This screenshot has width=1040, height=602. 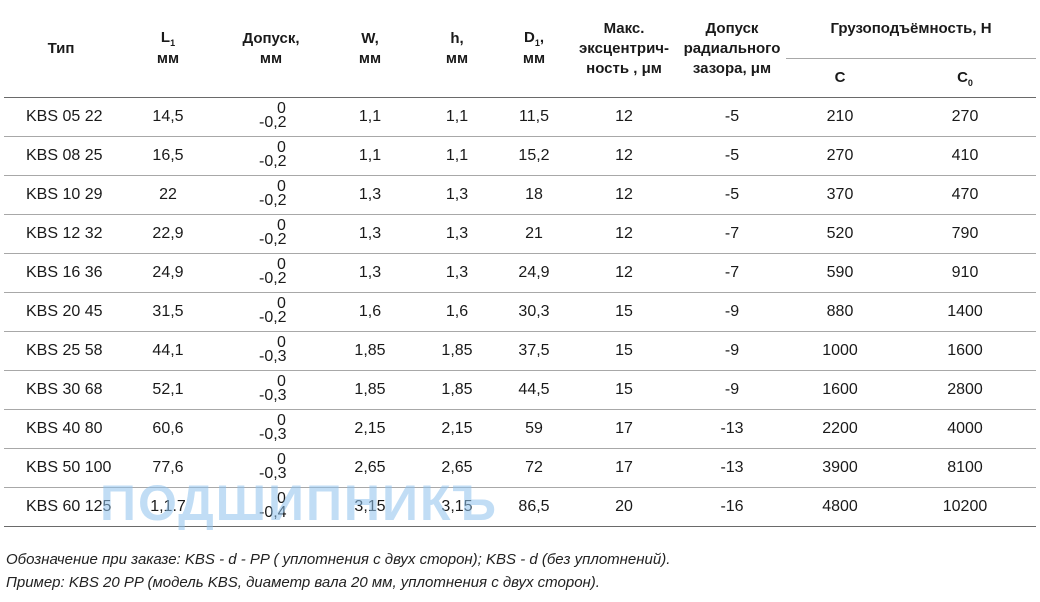 What do you see at coordinates (840, 156) in the screenshot?
I see `cell-c: 270` at bounding box center [840, 156].